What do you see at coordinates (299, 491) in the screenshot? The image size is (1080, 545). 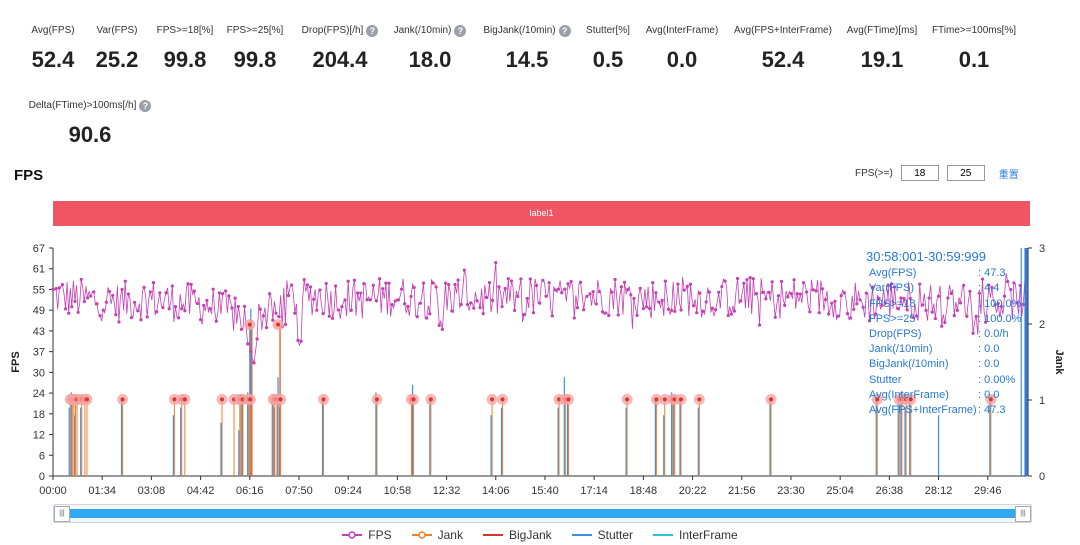 I see `x-tick-label: 07:50` at bounding box center [299, 491].